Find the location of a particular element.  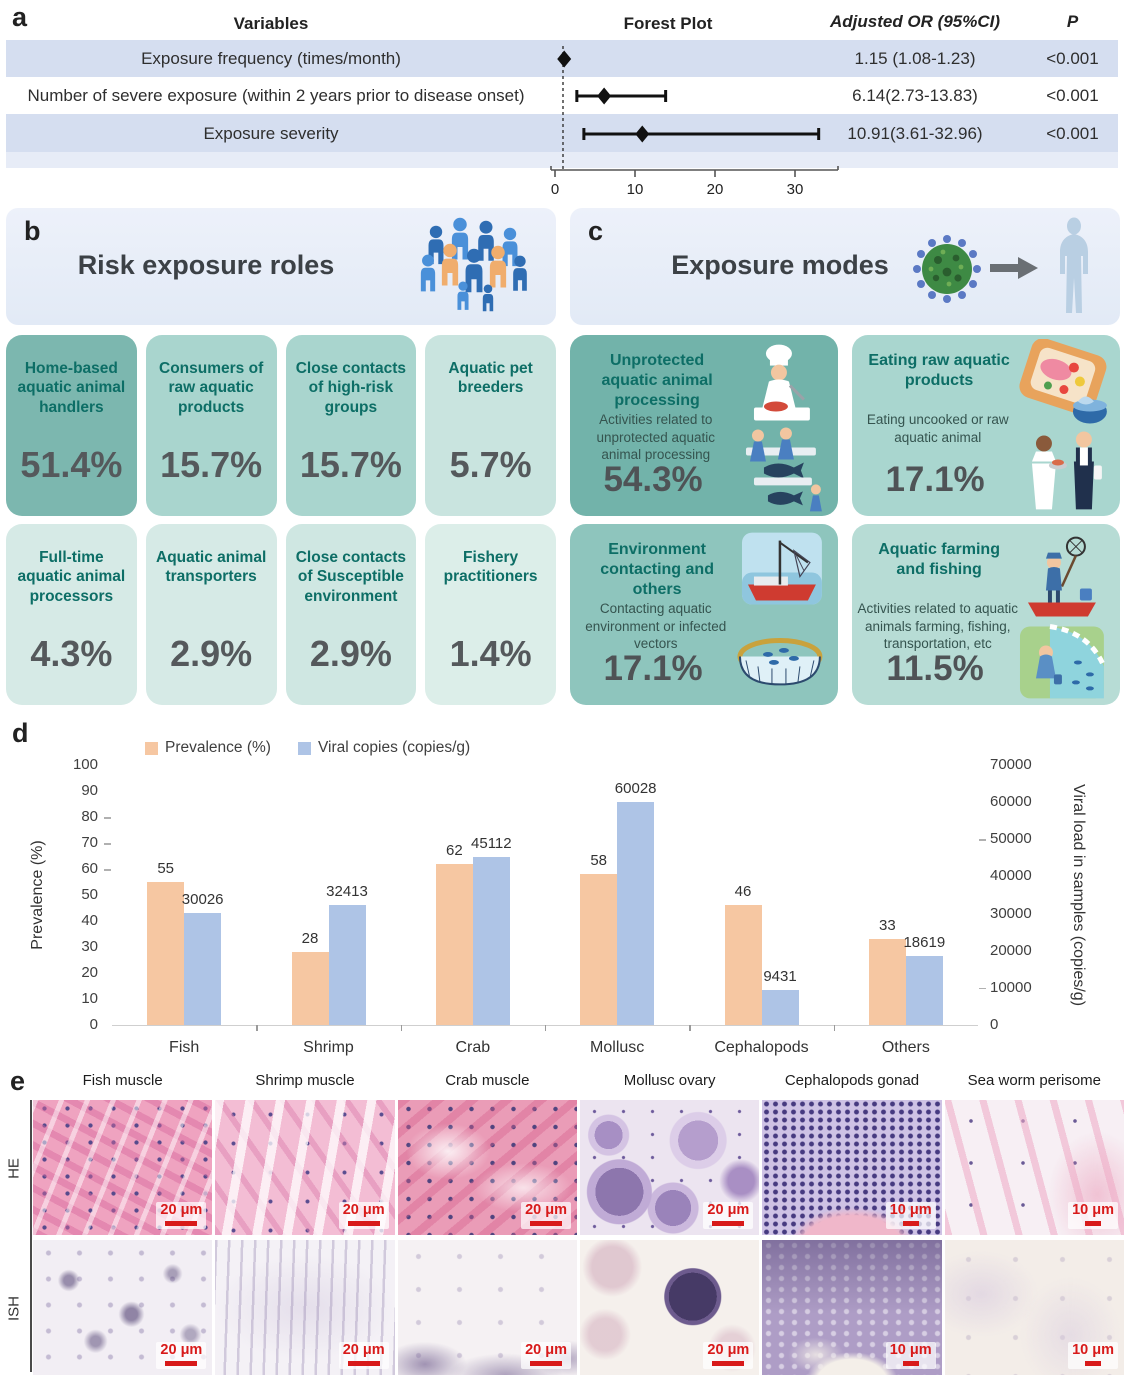

micrograph-axis-line is located at coordinates (31, 1236).